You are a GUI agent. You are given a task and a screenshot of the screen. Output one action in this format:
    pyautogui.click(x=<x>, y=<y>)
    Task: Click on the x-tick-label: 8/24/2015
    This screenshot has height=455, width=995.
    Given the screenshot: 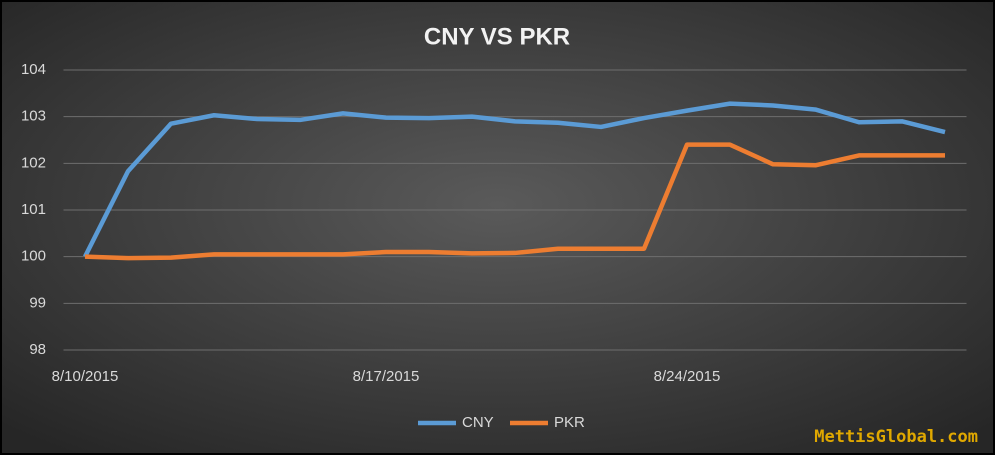 What is the action you would take?
    pyautogui.click(x=687, y=376)
    